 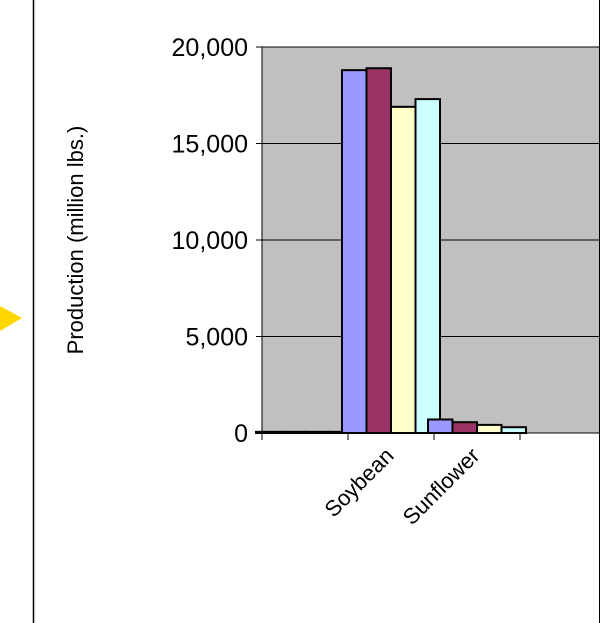 I want to click on y-axis-ticks: 0 5,000 10,000 15,000 20,000, so click(x=217, y=241).